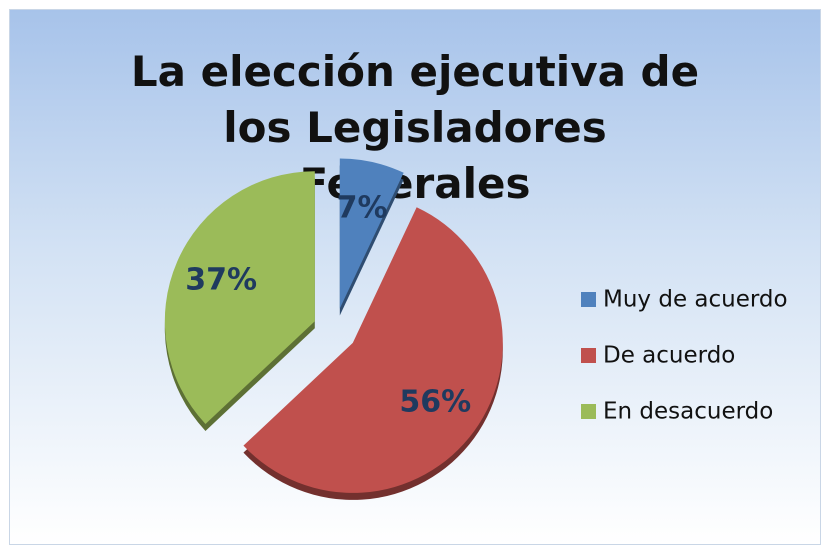  Describe the element at coordinates (669, 356) in the screenshot. I see `legend-label: De acuerdo` at that location.